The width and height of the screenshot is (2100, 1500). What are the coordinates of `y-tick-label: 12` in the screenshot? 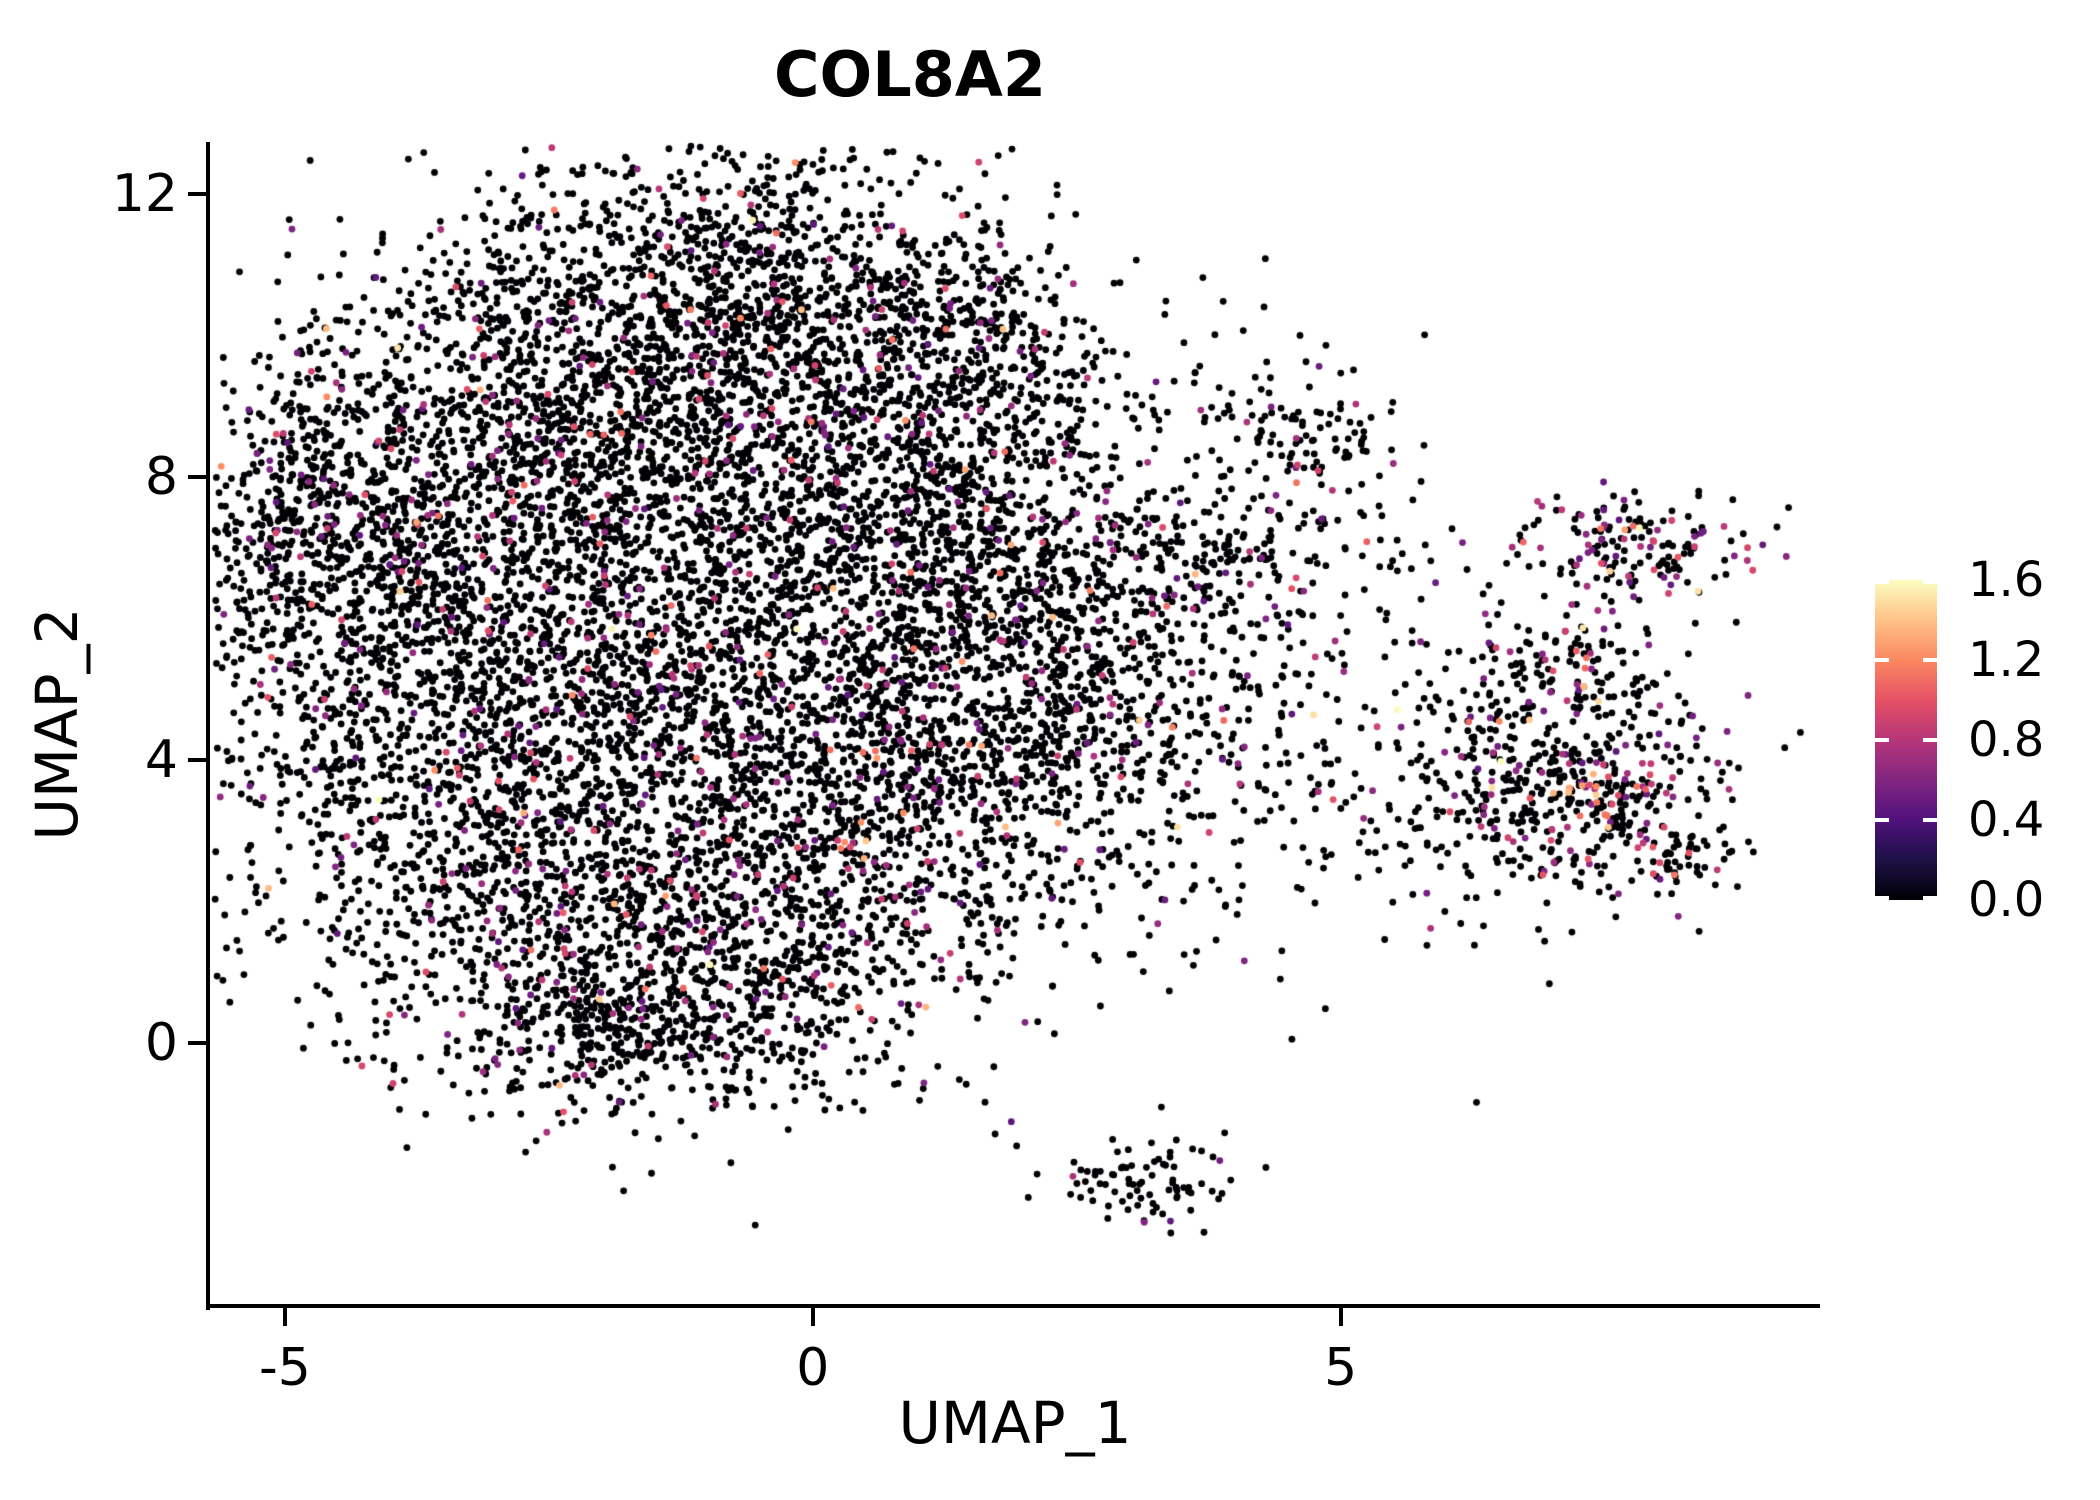 It's located at (144, 194).